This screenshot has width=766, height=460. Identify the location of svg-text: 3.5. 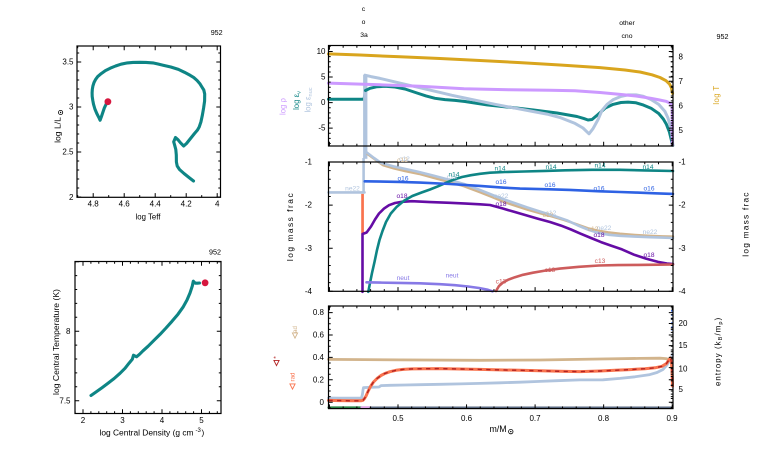
(68, 62).